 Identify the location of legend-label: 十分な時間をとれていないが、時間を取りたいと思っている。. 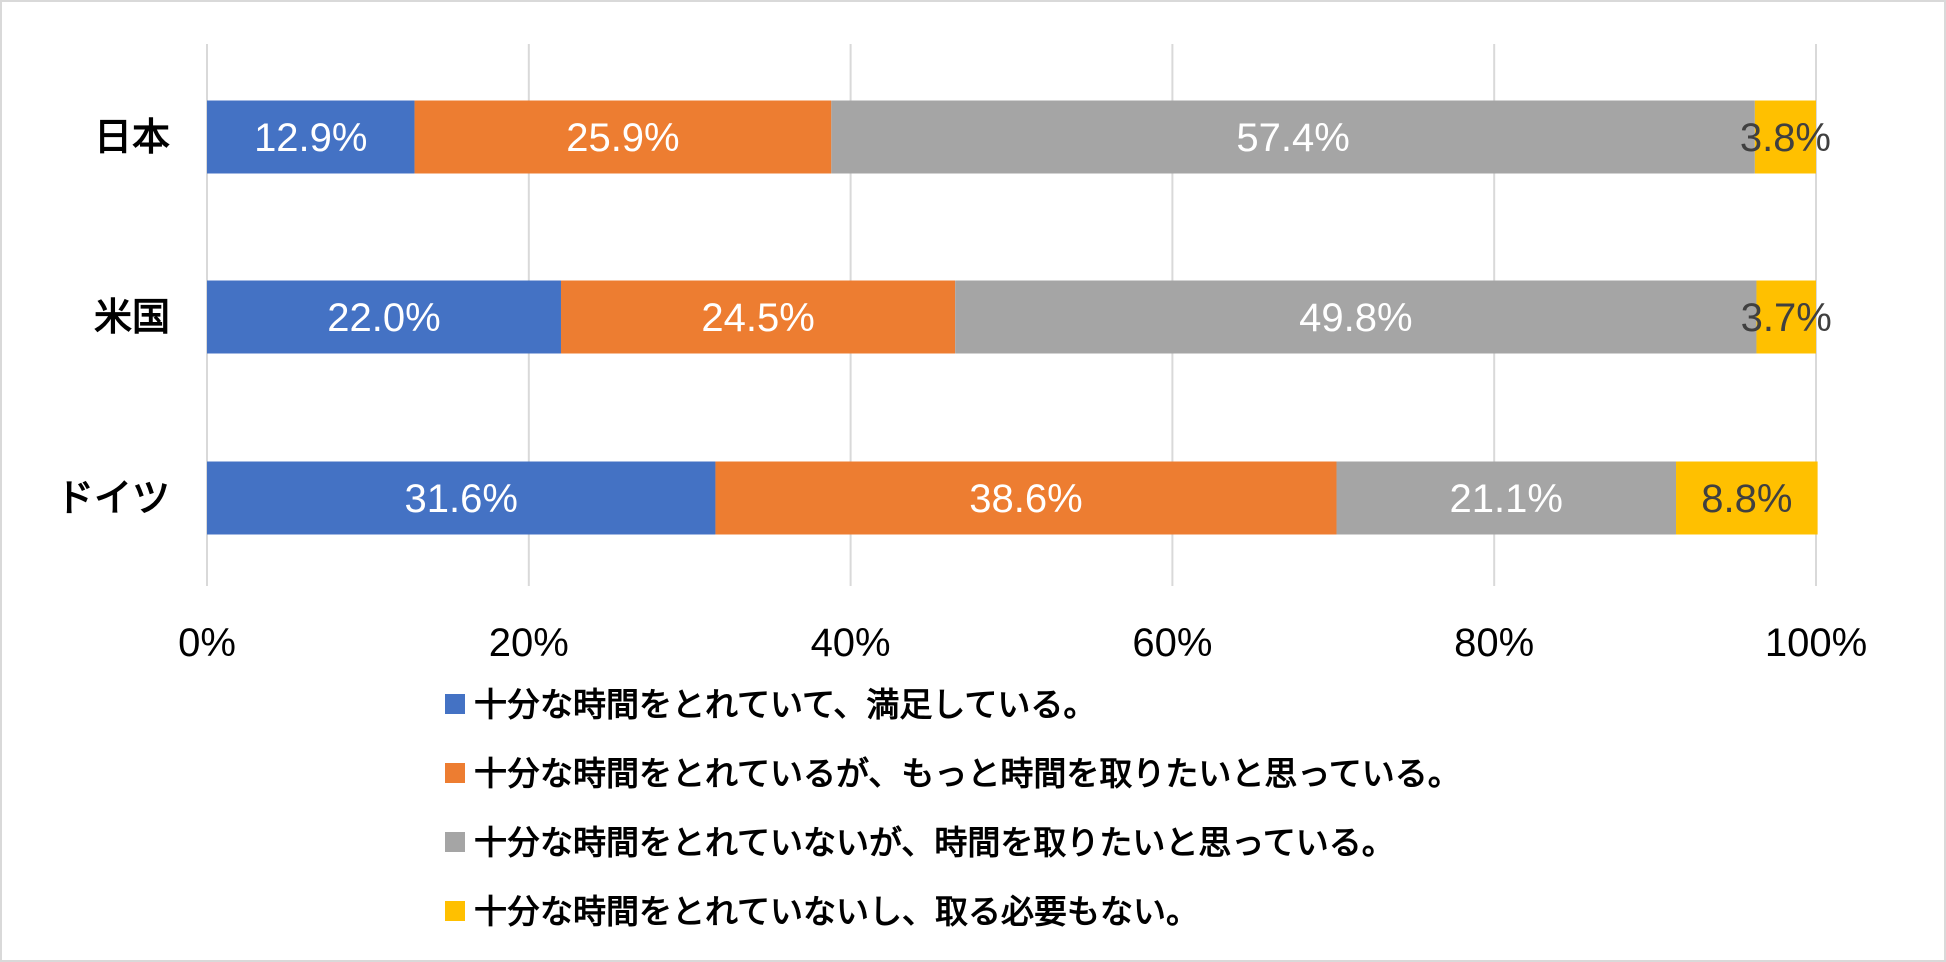
(934, 842).